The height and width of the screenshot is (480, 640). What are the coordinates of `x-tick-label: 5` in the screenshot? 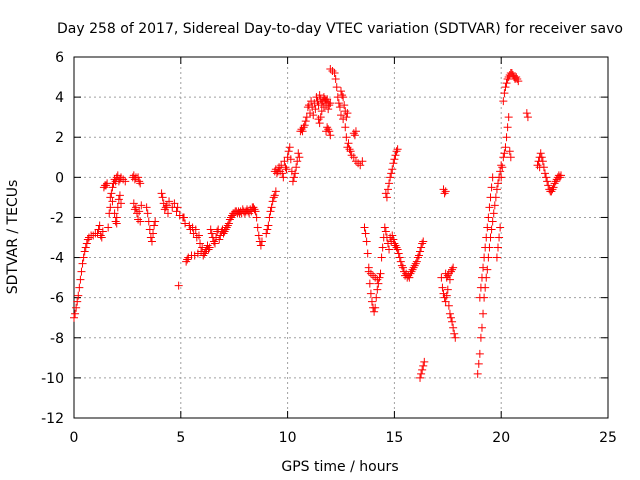 It's located at (180, 438).